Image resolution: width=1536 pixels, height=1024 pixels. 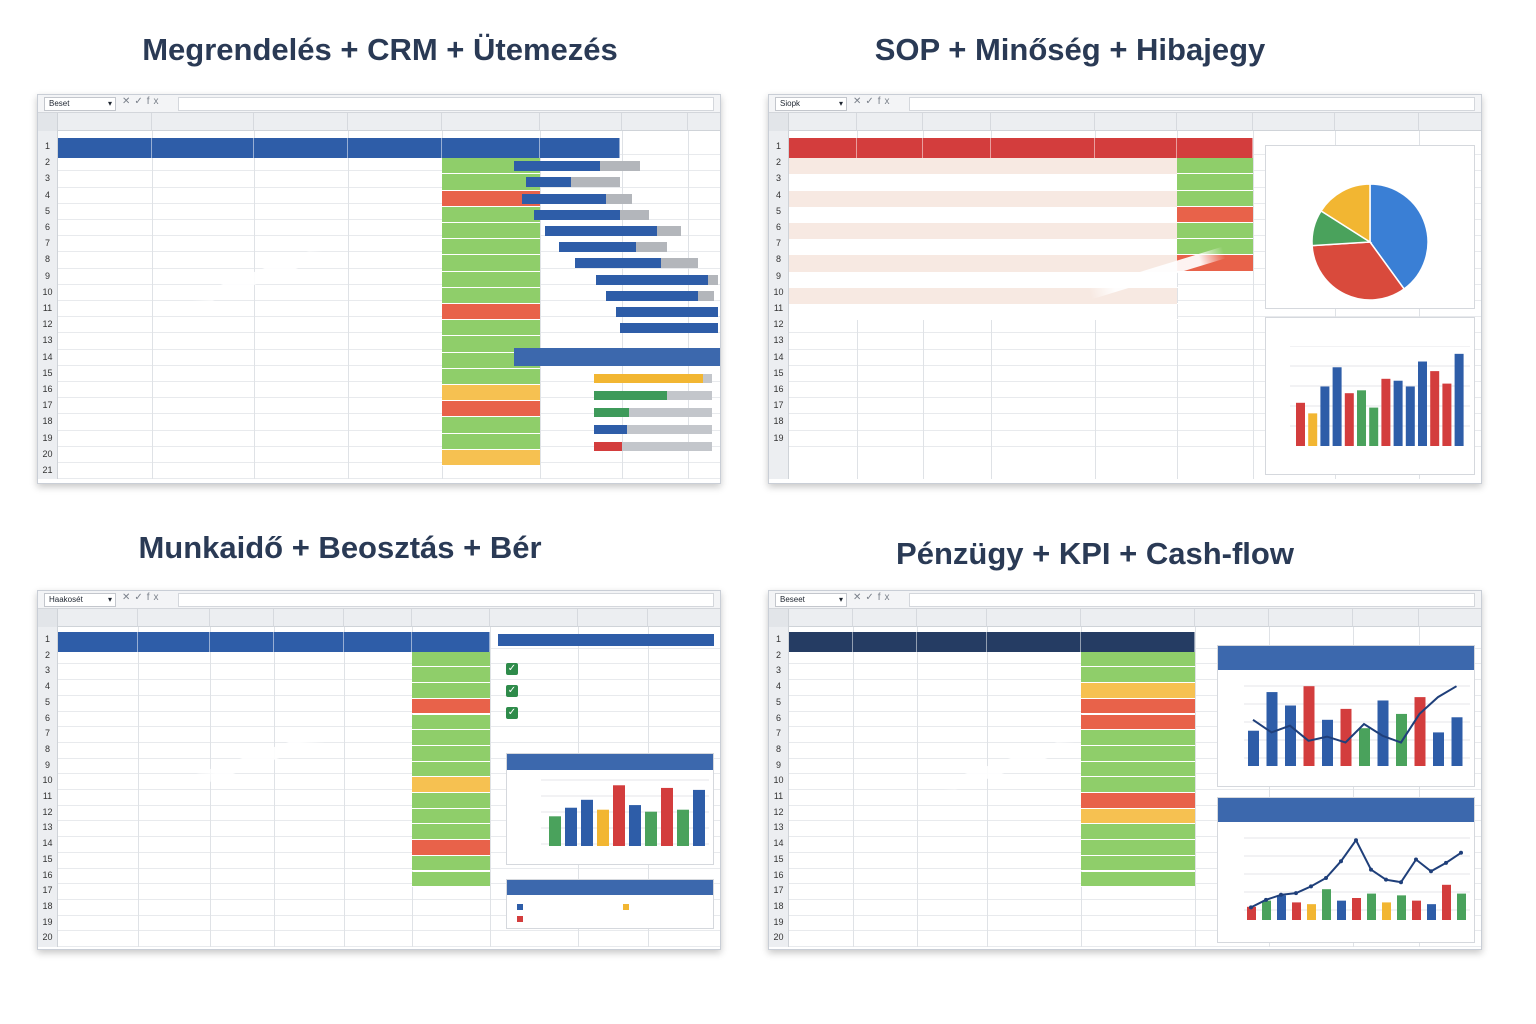 What do you see at coordinates (779, 749) in the screenshot?
I see `row-number: 8` at bounding box center [779, 749].